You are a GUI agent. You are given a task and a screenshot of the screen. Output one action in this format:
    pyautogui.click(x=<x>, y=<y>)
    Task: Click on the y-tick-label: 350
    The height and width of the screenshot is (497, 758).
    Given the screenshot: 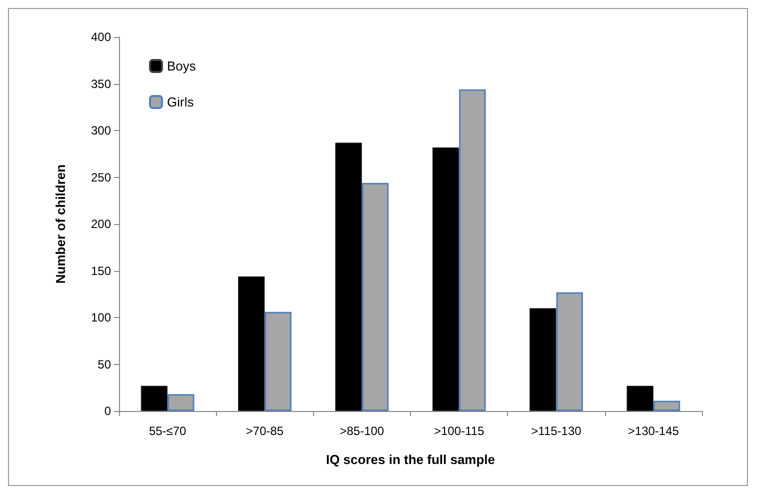 What is the action you would take?
    pyautogui.click(x=101, y=83)
    